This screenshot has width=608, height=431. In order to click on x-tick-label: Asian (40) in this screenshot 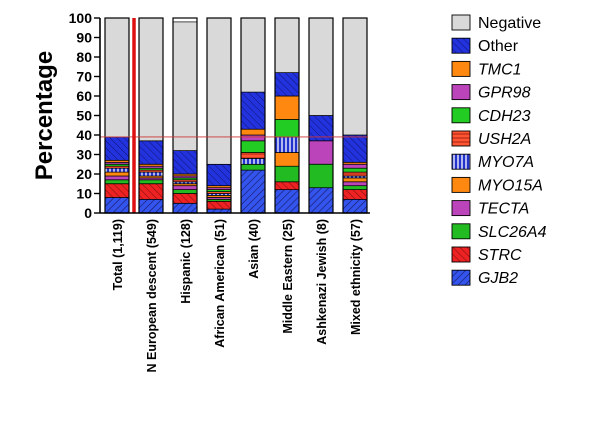, I will do `click(254, 249)`.